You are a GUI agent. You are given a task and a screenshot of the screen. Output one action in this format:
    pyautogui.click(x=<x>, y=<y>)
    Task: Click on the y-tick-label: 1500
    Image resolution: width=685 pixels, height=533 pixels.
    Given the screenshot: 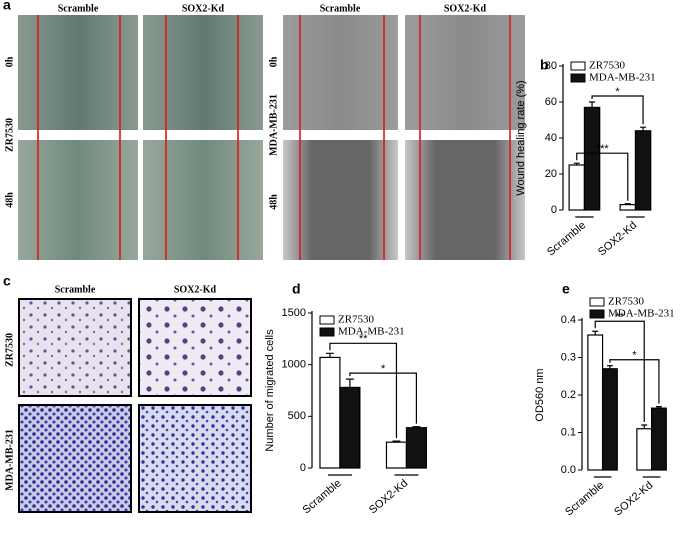 What is the action you would take?
    pyautogui.click(x=294, y=313)
    